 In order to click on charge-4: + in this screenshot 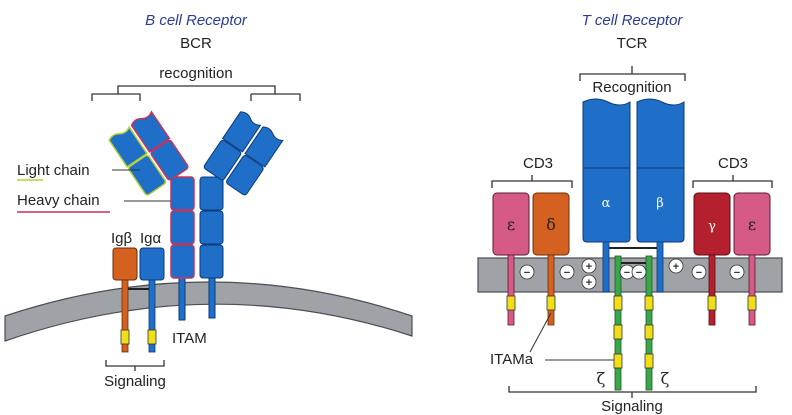, I will do `click(589, 282)`.